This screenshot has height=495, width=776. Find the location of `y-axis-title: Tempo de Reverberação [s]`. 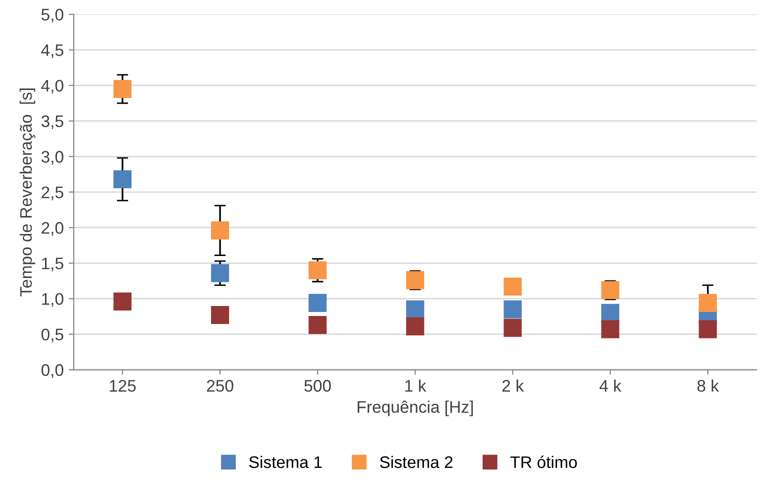

y-axis-title: Tempo de Reverberação [s] is located at coordinates (28, 192).